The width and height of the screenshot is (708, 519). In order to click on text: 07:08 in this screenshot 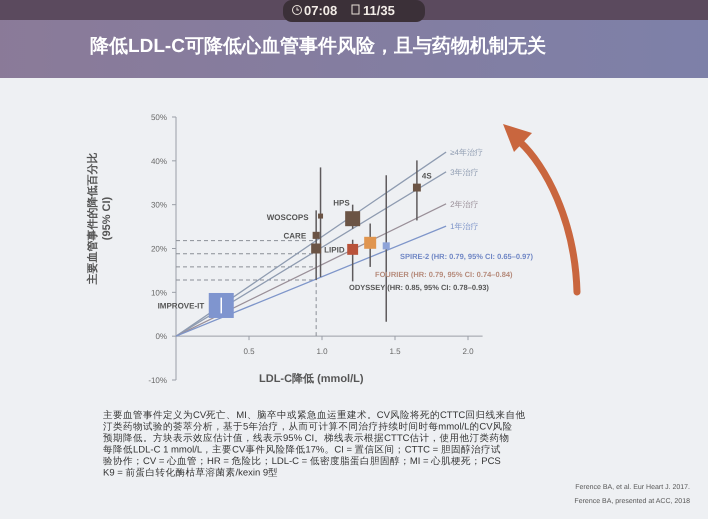, I will do `click(321, 10)`.